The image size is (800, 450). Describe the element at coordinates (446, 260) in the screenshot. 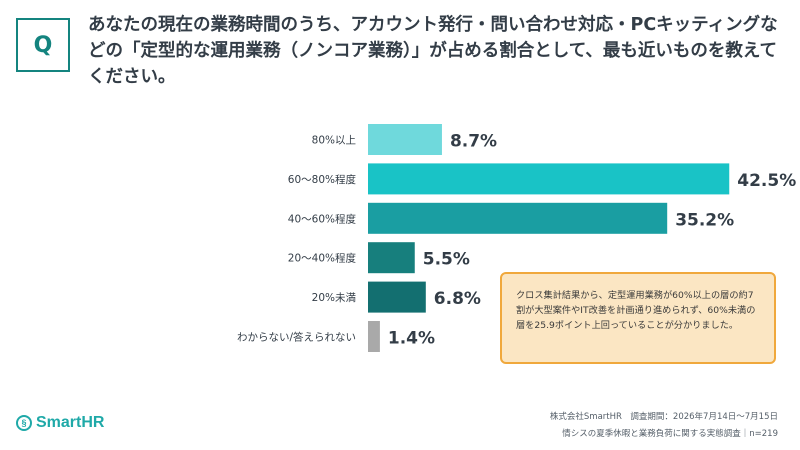

I see `value-label: 5.5%` at that location.